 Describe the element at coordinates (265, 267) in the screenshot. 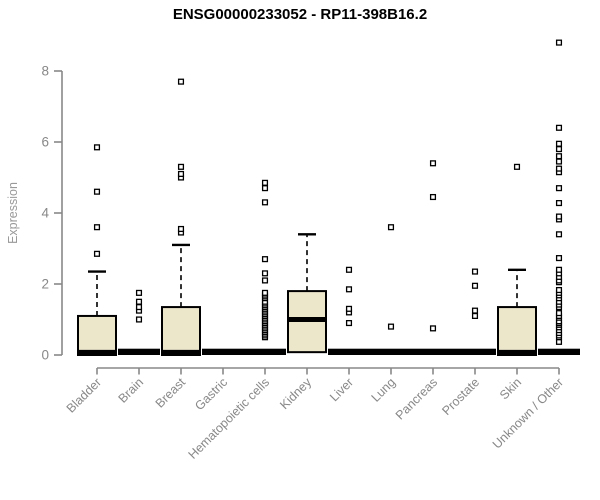

I see `boxplot-hematopoietic-cells` at that location.